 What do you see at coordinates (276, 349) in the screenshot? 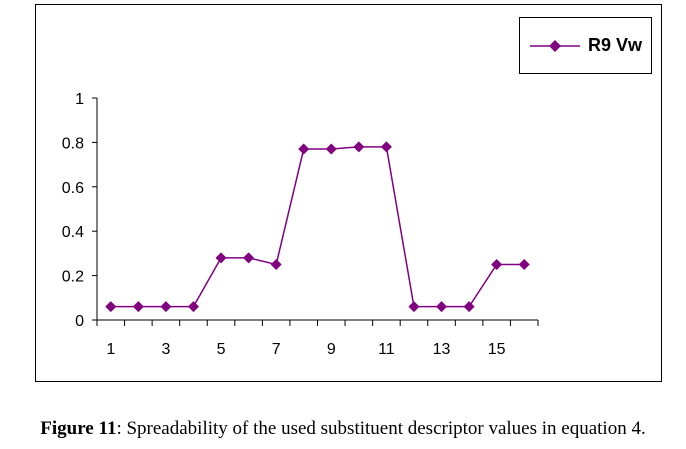
I see `x-tick-label: 7` at bounding box center [276, 349].